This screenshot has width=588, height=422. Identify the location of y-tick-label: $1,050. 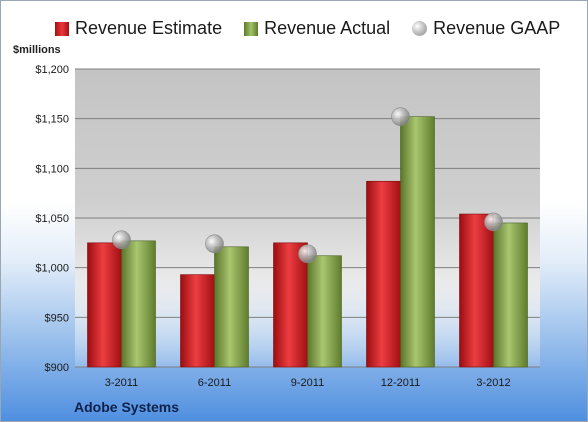
(52, 219).